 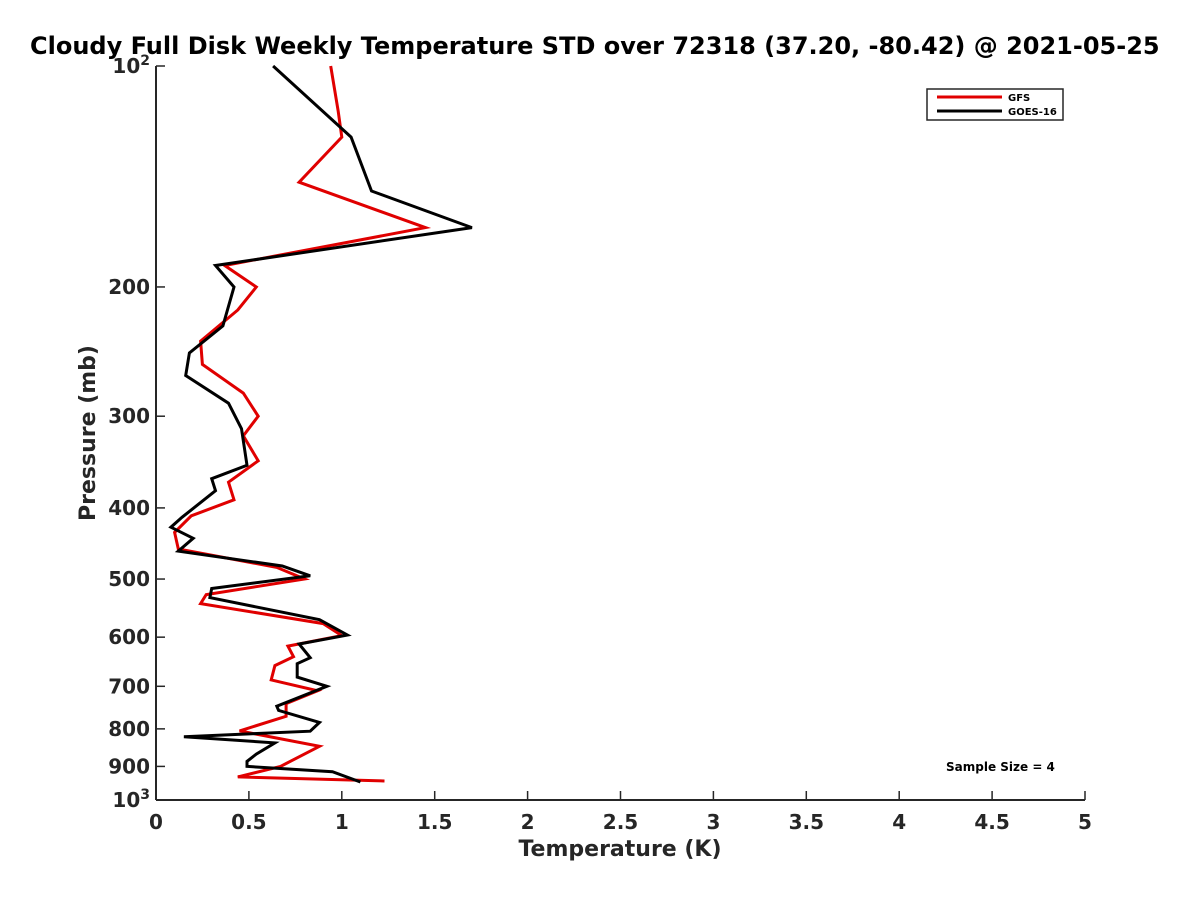 I want to click on y-tick-label: 200, so click(x=129, y=287).